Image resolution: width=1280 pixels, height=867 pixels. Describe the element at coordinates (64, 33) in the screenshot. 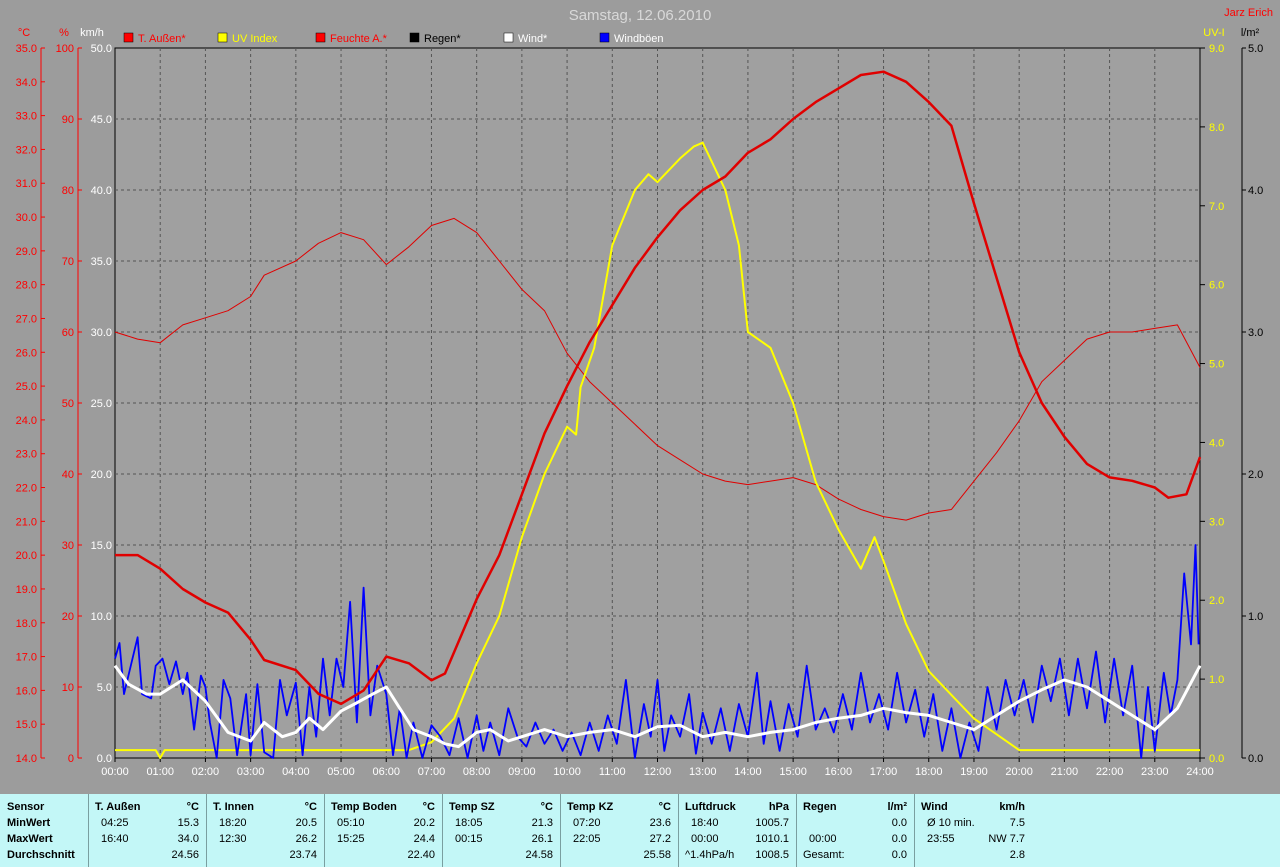

I see `humidity-axis-unit: %` at that location.